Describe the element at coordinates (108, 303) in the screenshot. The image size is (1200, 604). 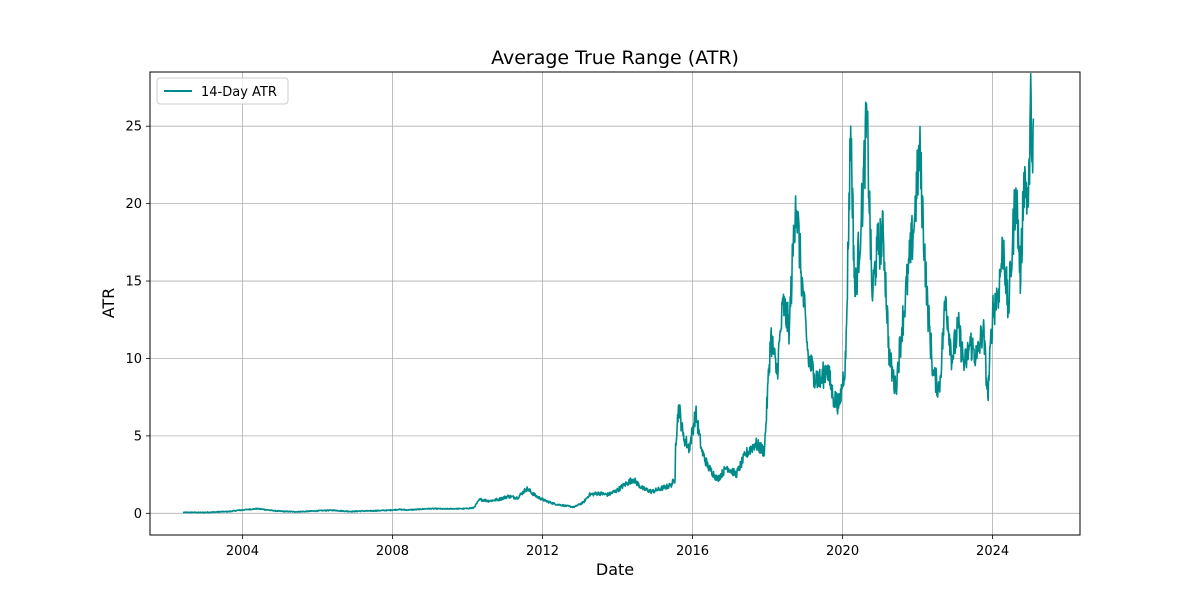
I see `y-axis-title: ATR` at that location.